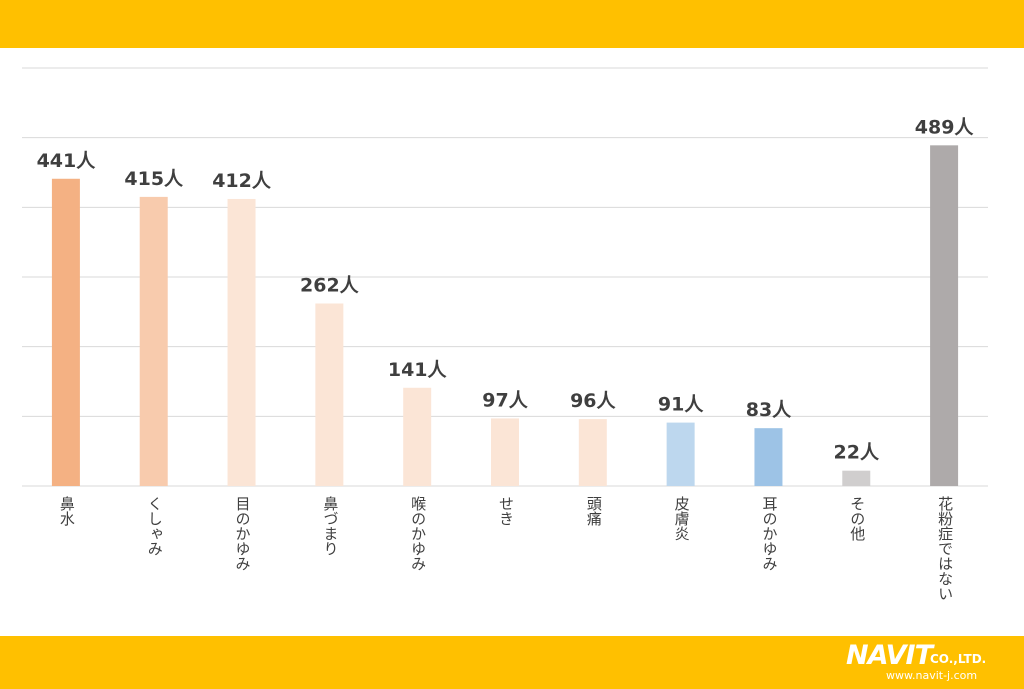 This screenshot has height=689, width=1024. What do you see at coordinates (418, 533) in the screenshot?
I see `category-label: 喉のかゆみ` at bounding box center [418, 533].